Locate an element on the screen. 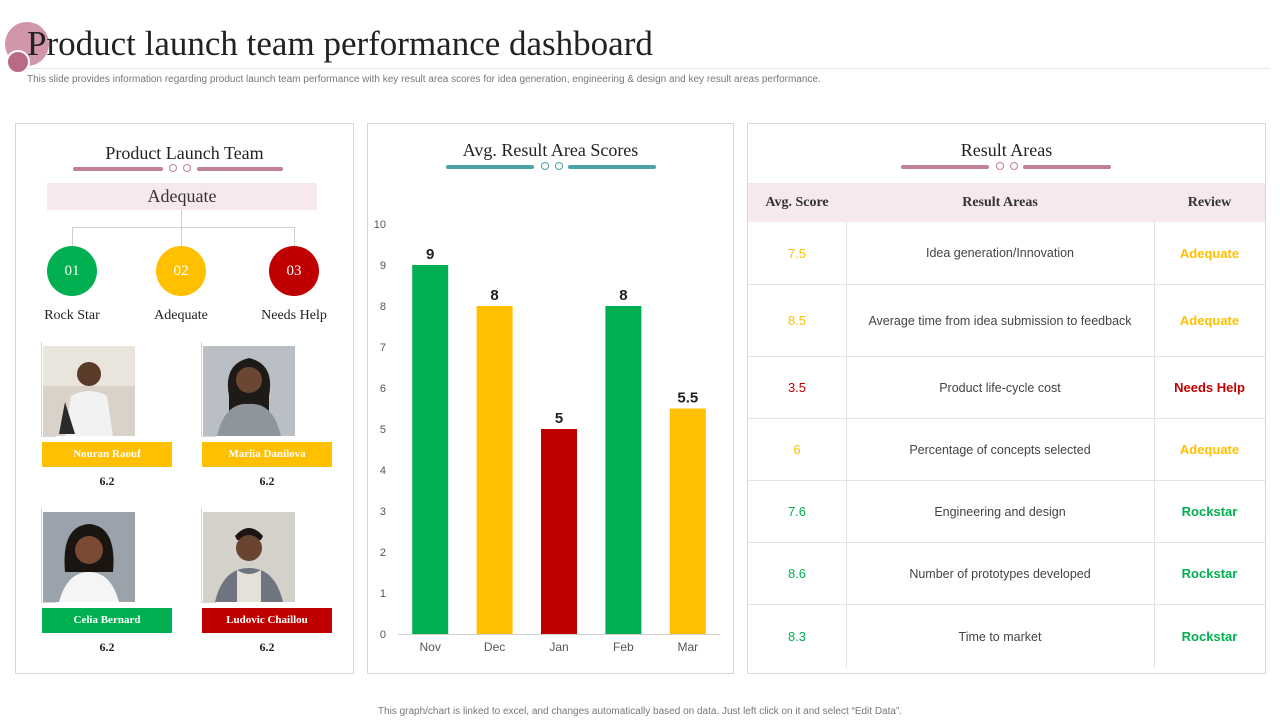 This screenshot has width=1280, height=720. member-name-tag: Mariia Danilova is located at coordinates (267, 454).